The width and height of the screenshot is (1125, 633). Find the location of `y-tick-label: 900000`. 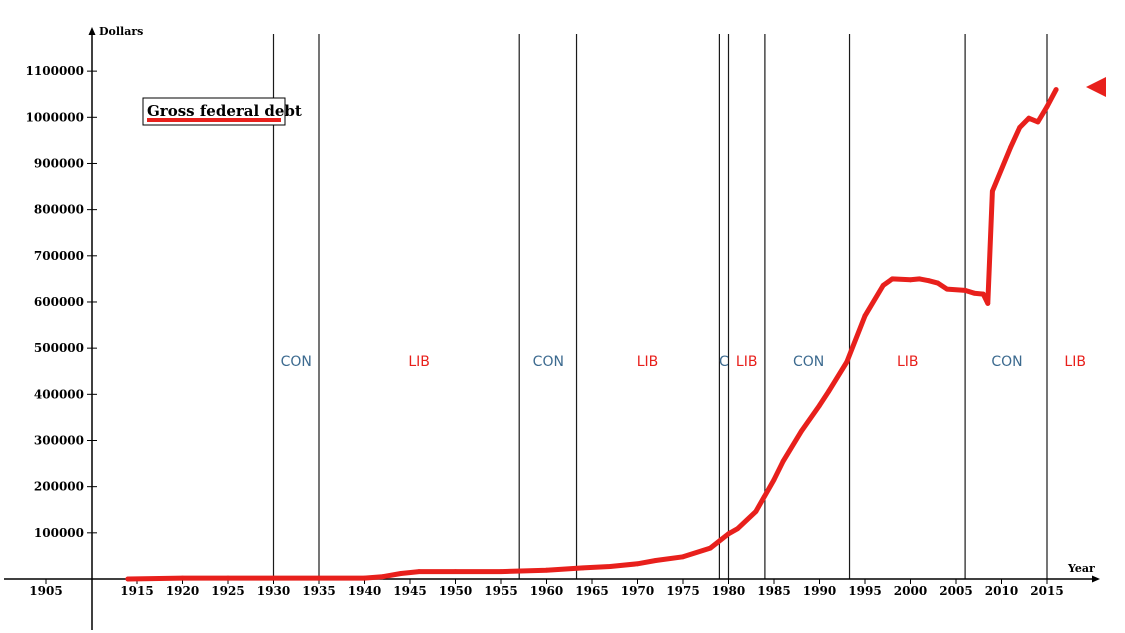

y-tick-label: 900000 is located at coordinates (59, 163).